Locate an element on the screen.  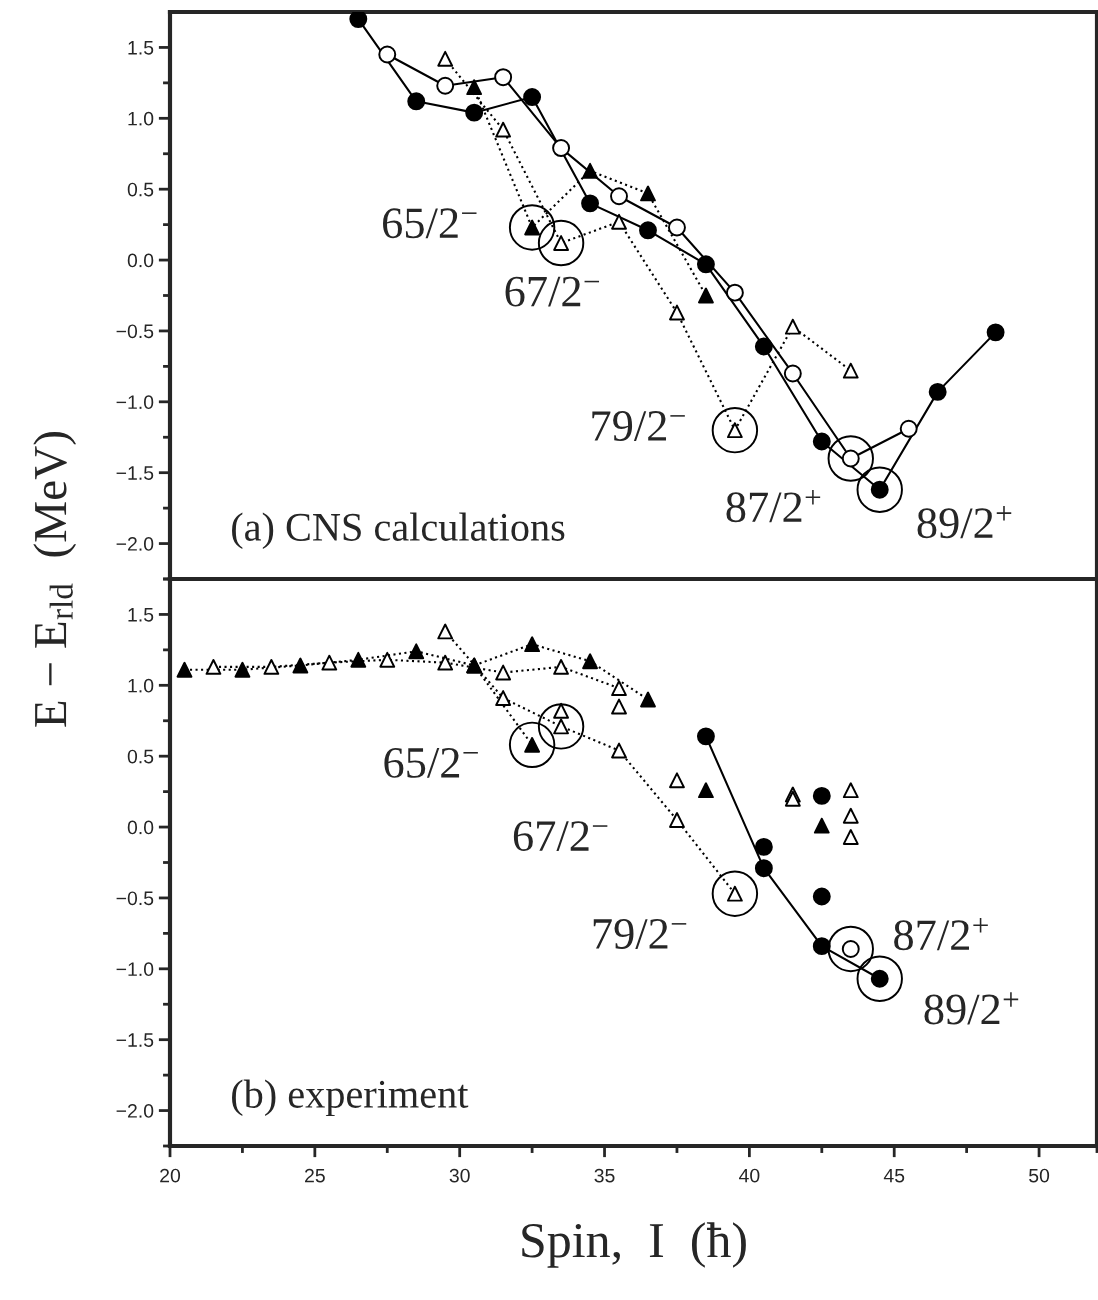
x-tick-label: 35 is located at coordinates (604, 1175).